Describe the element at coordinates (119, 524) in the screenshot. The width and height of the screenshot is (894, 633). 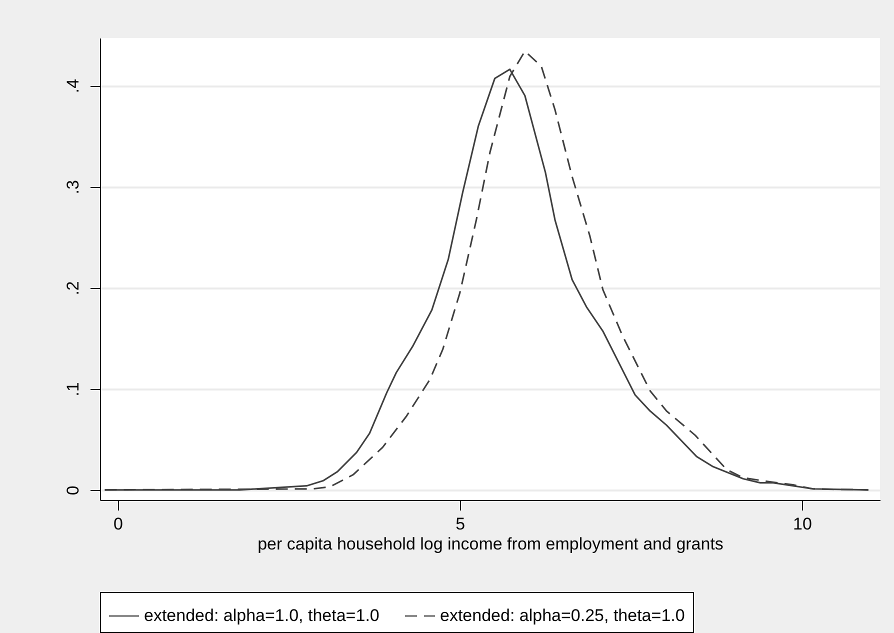
I see `x-tick-label: 0` at that location.